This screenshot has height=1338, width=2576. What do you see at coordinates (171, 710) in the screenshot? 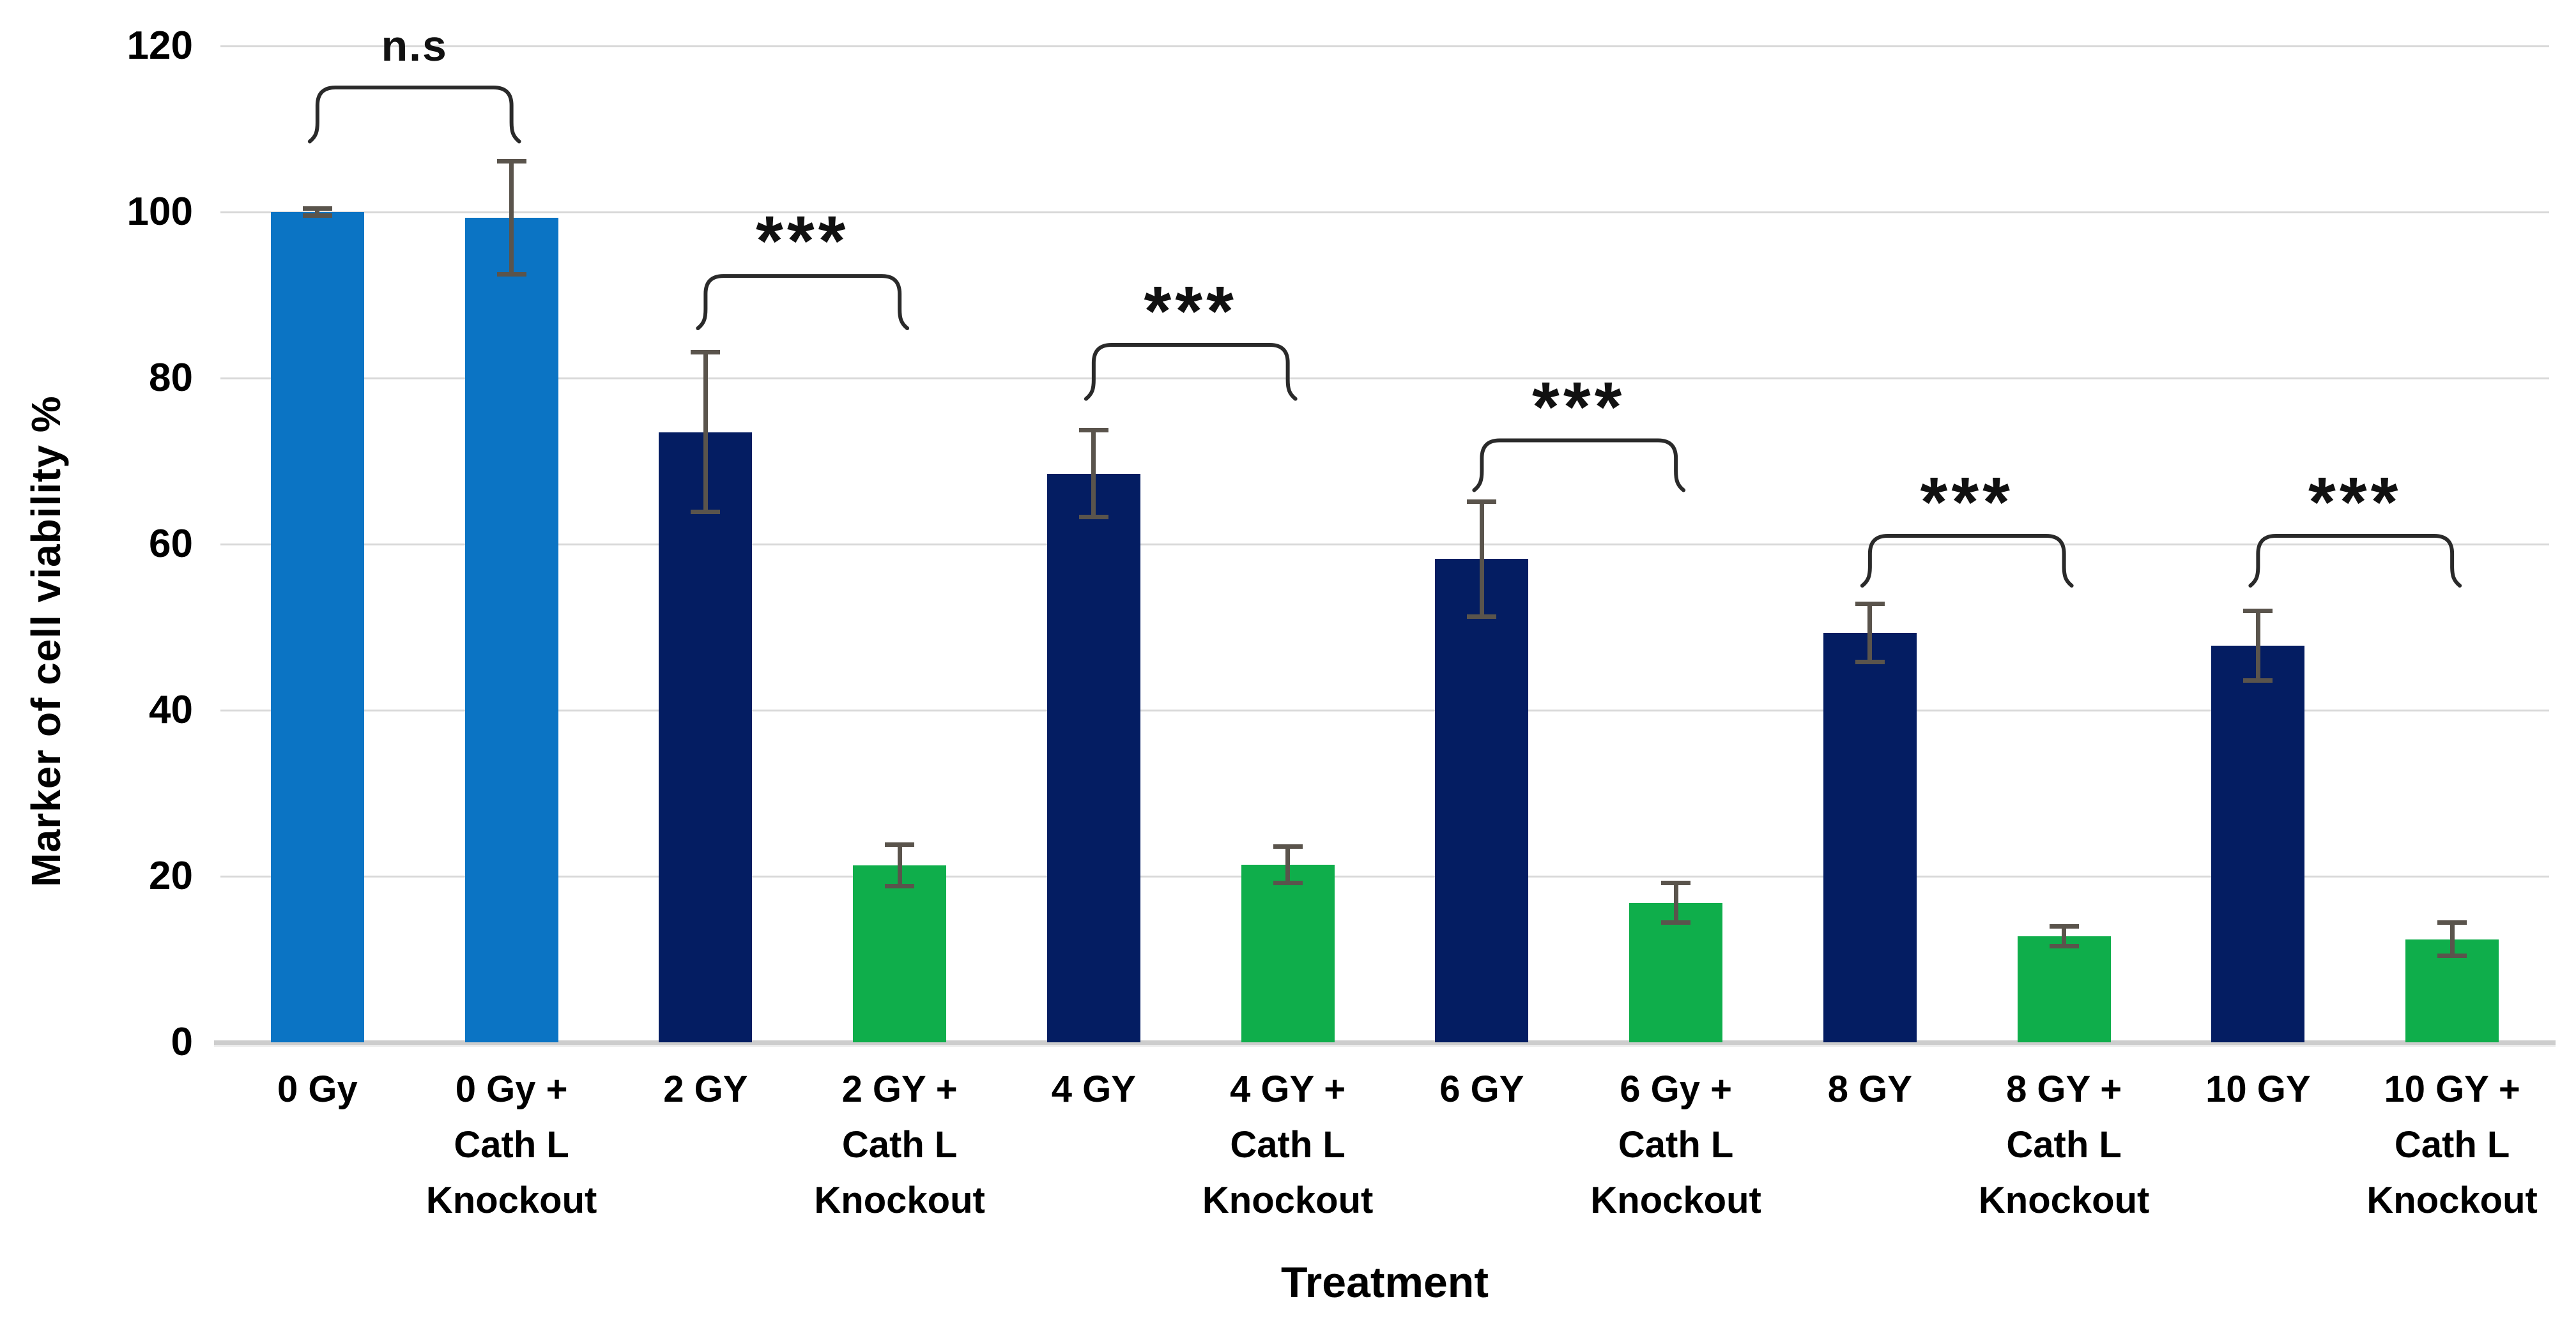
I see `y-tick-label-40: 40` at bounding box center [171, 710].